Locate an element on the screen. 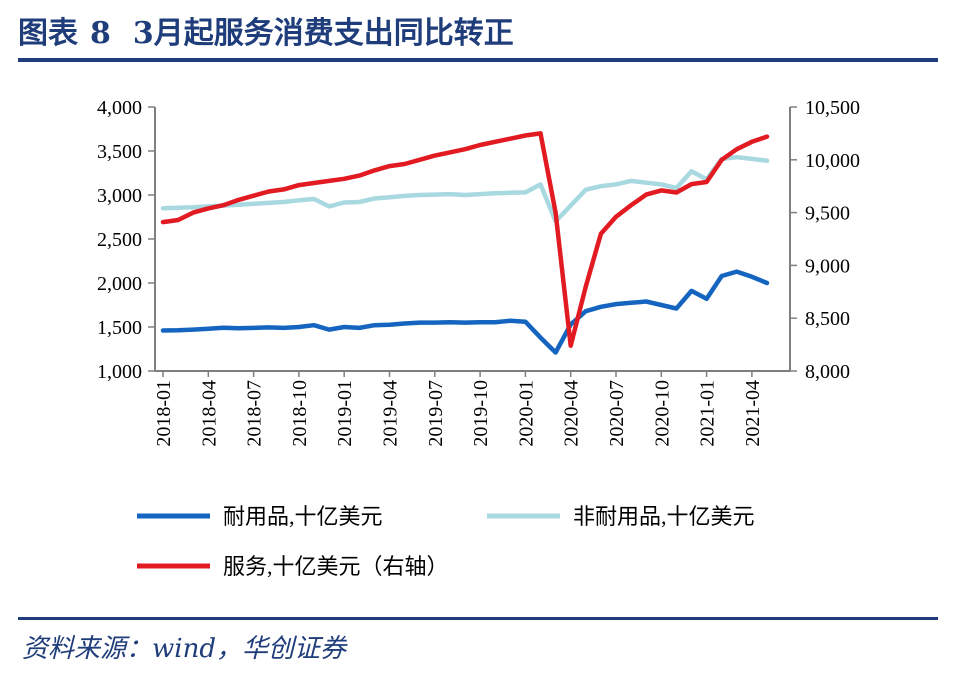  left-tick-label: 2,000 is located at coordinates (119, 284).